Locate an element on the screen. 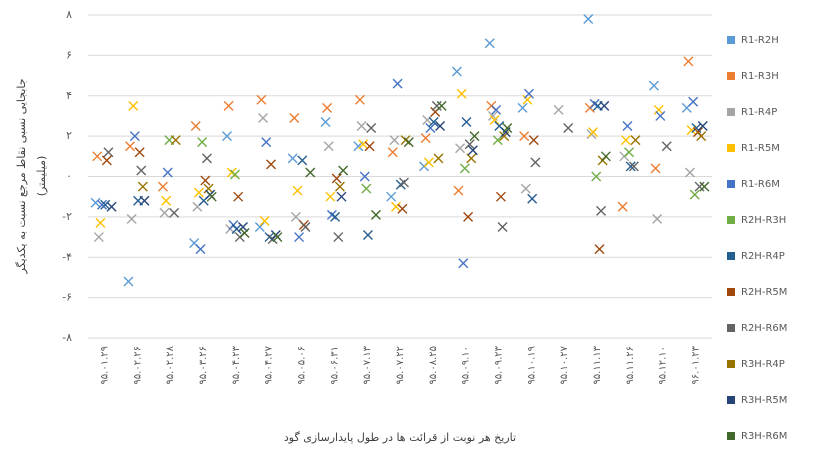 The image size is (836, 460). legend-label: R1-R4P is located at coordinates (759, 112).